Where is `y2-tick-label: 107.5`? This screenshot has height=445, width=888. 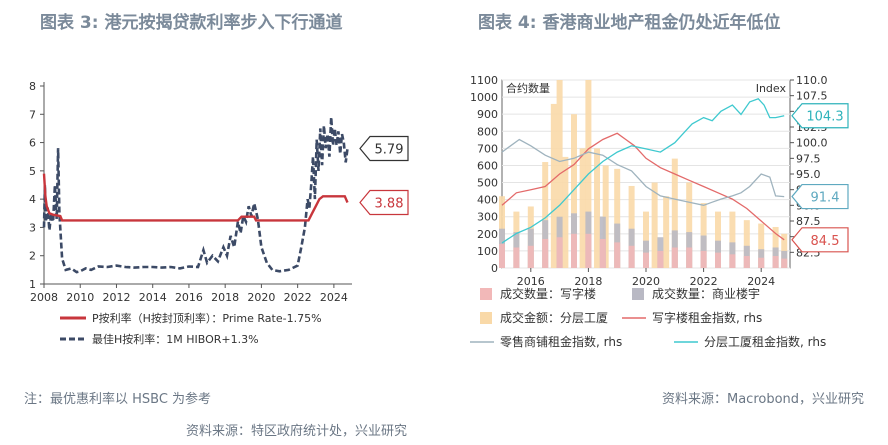
y2-tick-label: 107.5 is located at coordinates (812, 96).